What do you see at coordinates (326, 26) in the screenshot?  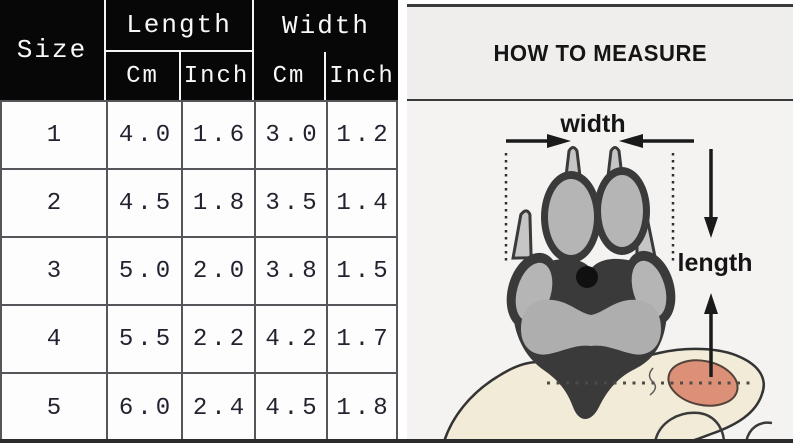 I see `header-width: Width` at bounding box center [326, 26].